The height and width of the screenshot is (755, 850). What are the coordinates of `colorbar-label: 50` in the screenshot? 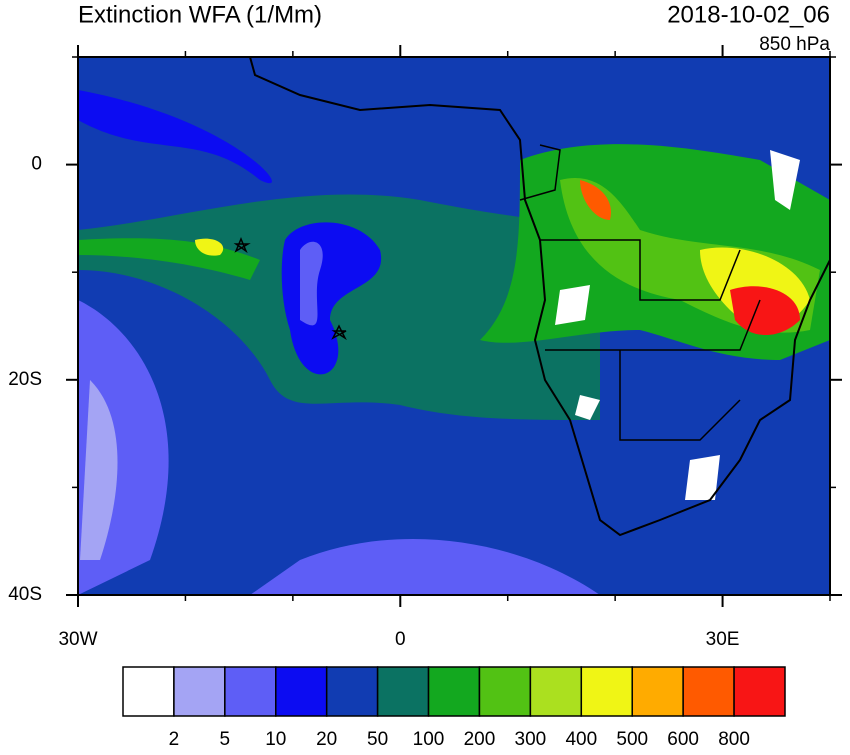 It's located at (377, 739).